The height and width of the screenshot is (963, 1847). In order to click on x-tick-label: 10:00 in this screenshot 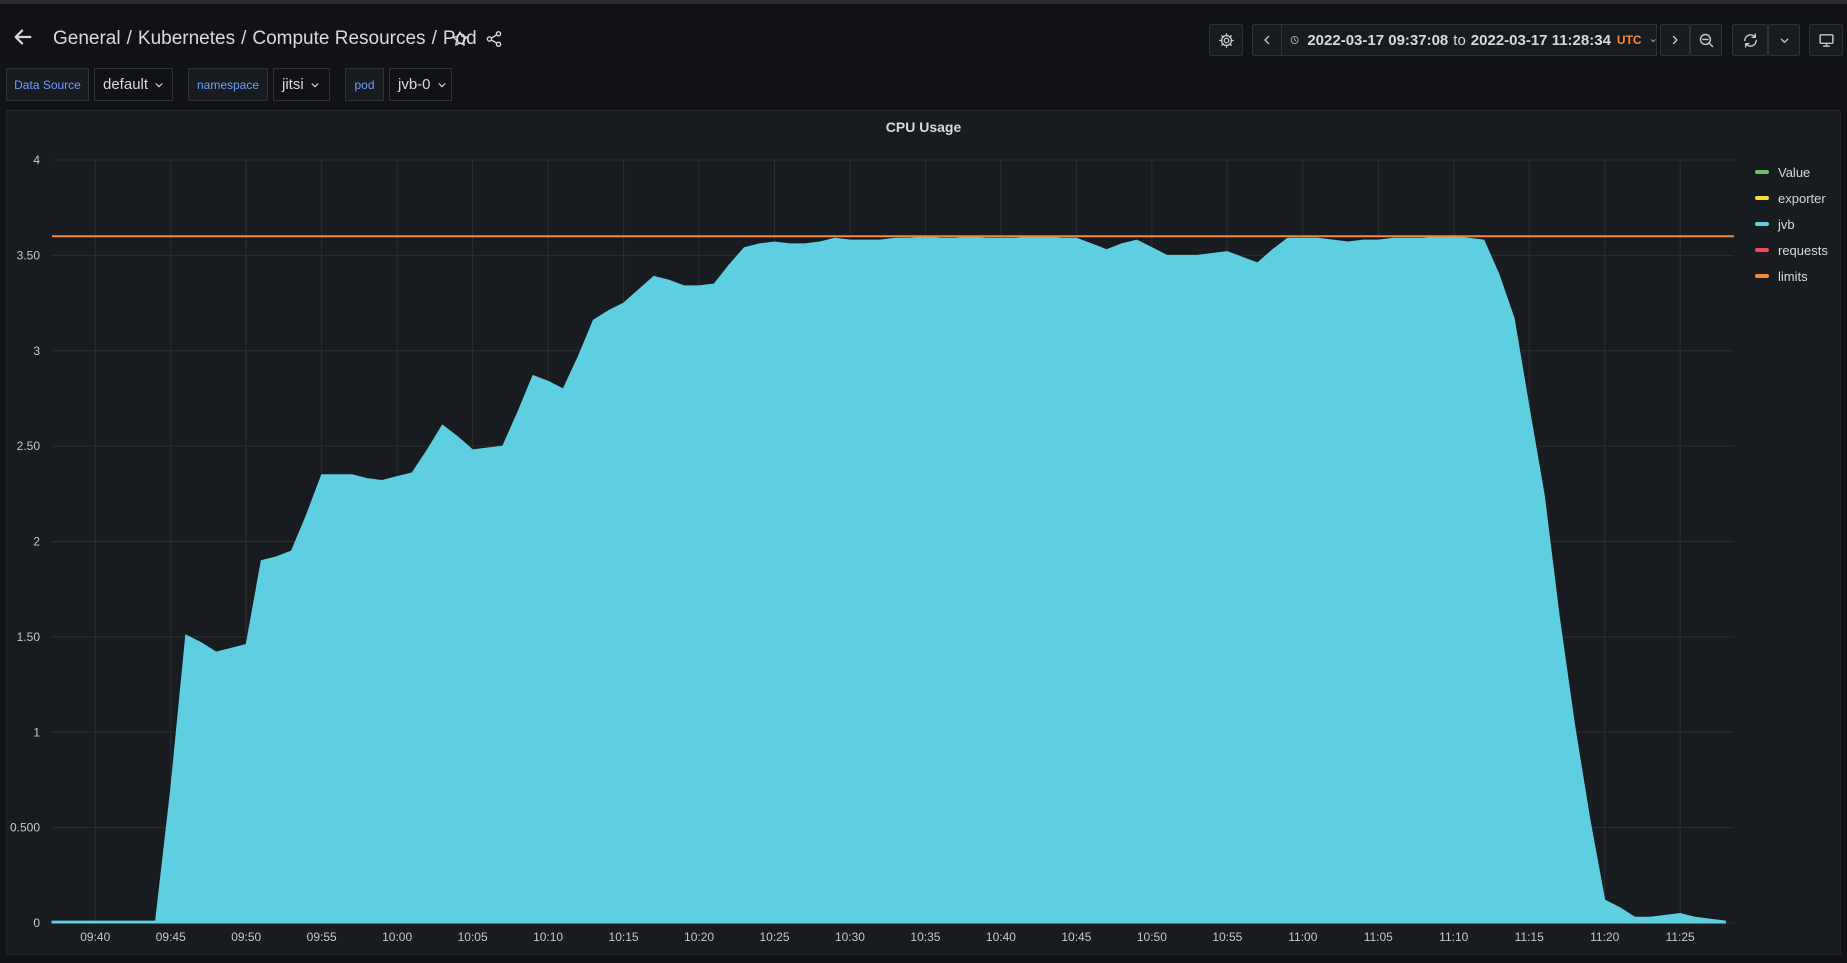, I will do `click(397, 937)`.